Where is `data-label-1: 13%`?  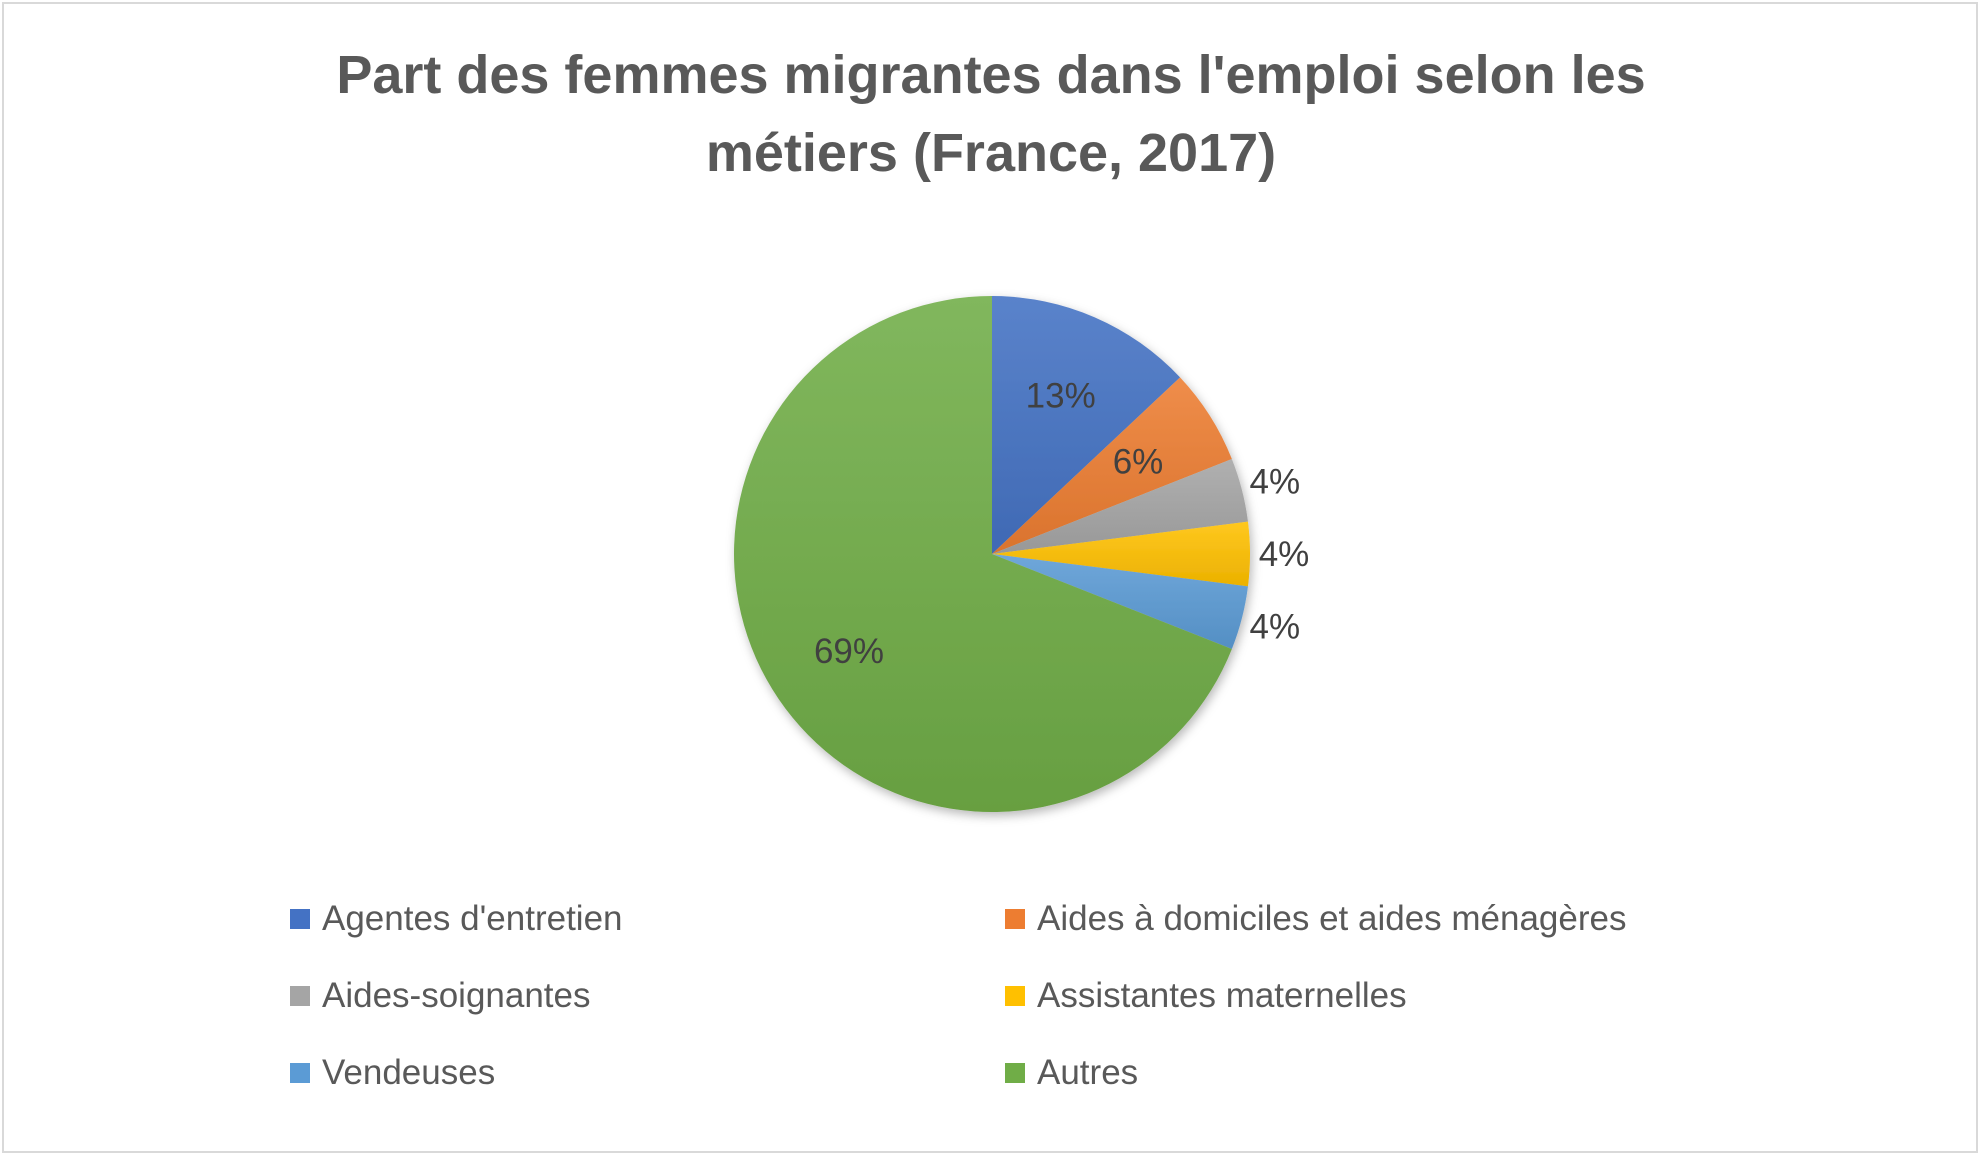
data-label-1: 13% is located at coordinates (1061, 395).